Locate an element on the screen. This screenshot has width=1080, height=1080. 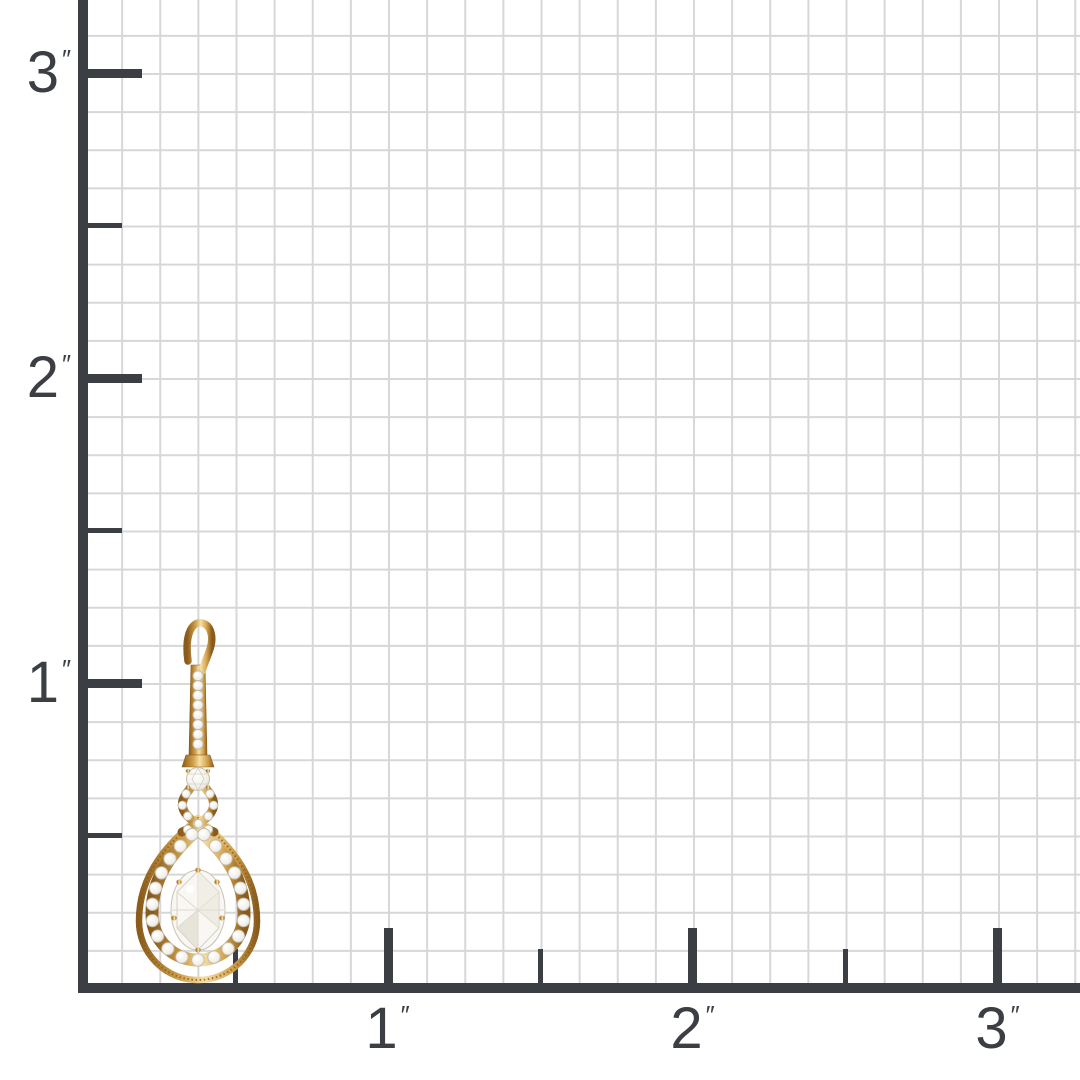
y-half-tick-0_5in is located at coordinates (105, 835).